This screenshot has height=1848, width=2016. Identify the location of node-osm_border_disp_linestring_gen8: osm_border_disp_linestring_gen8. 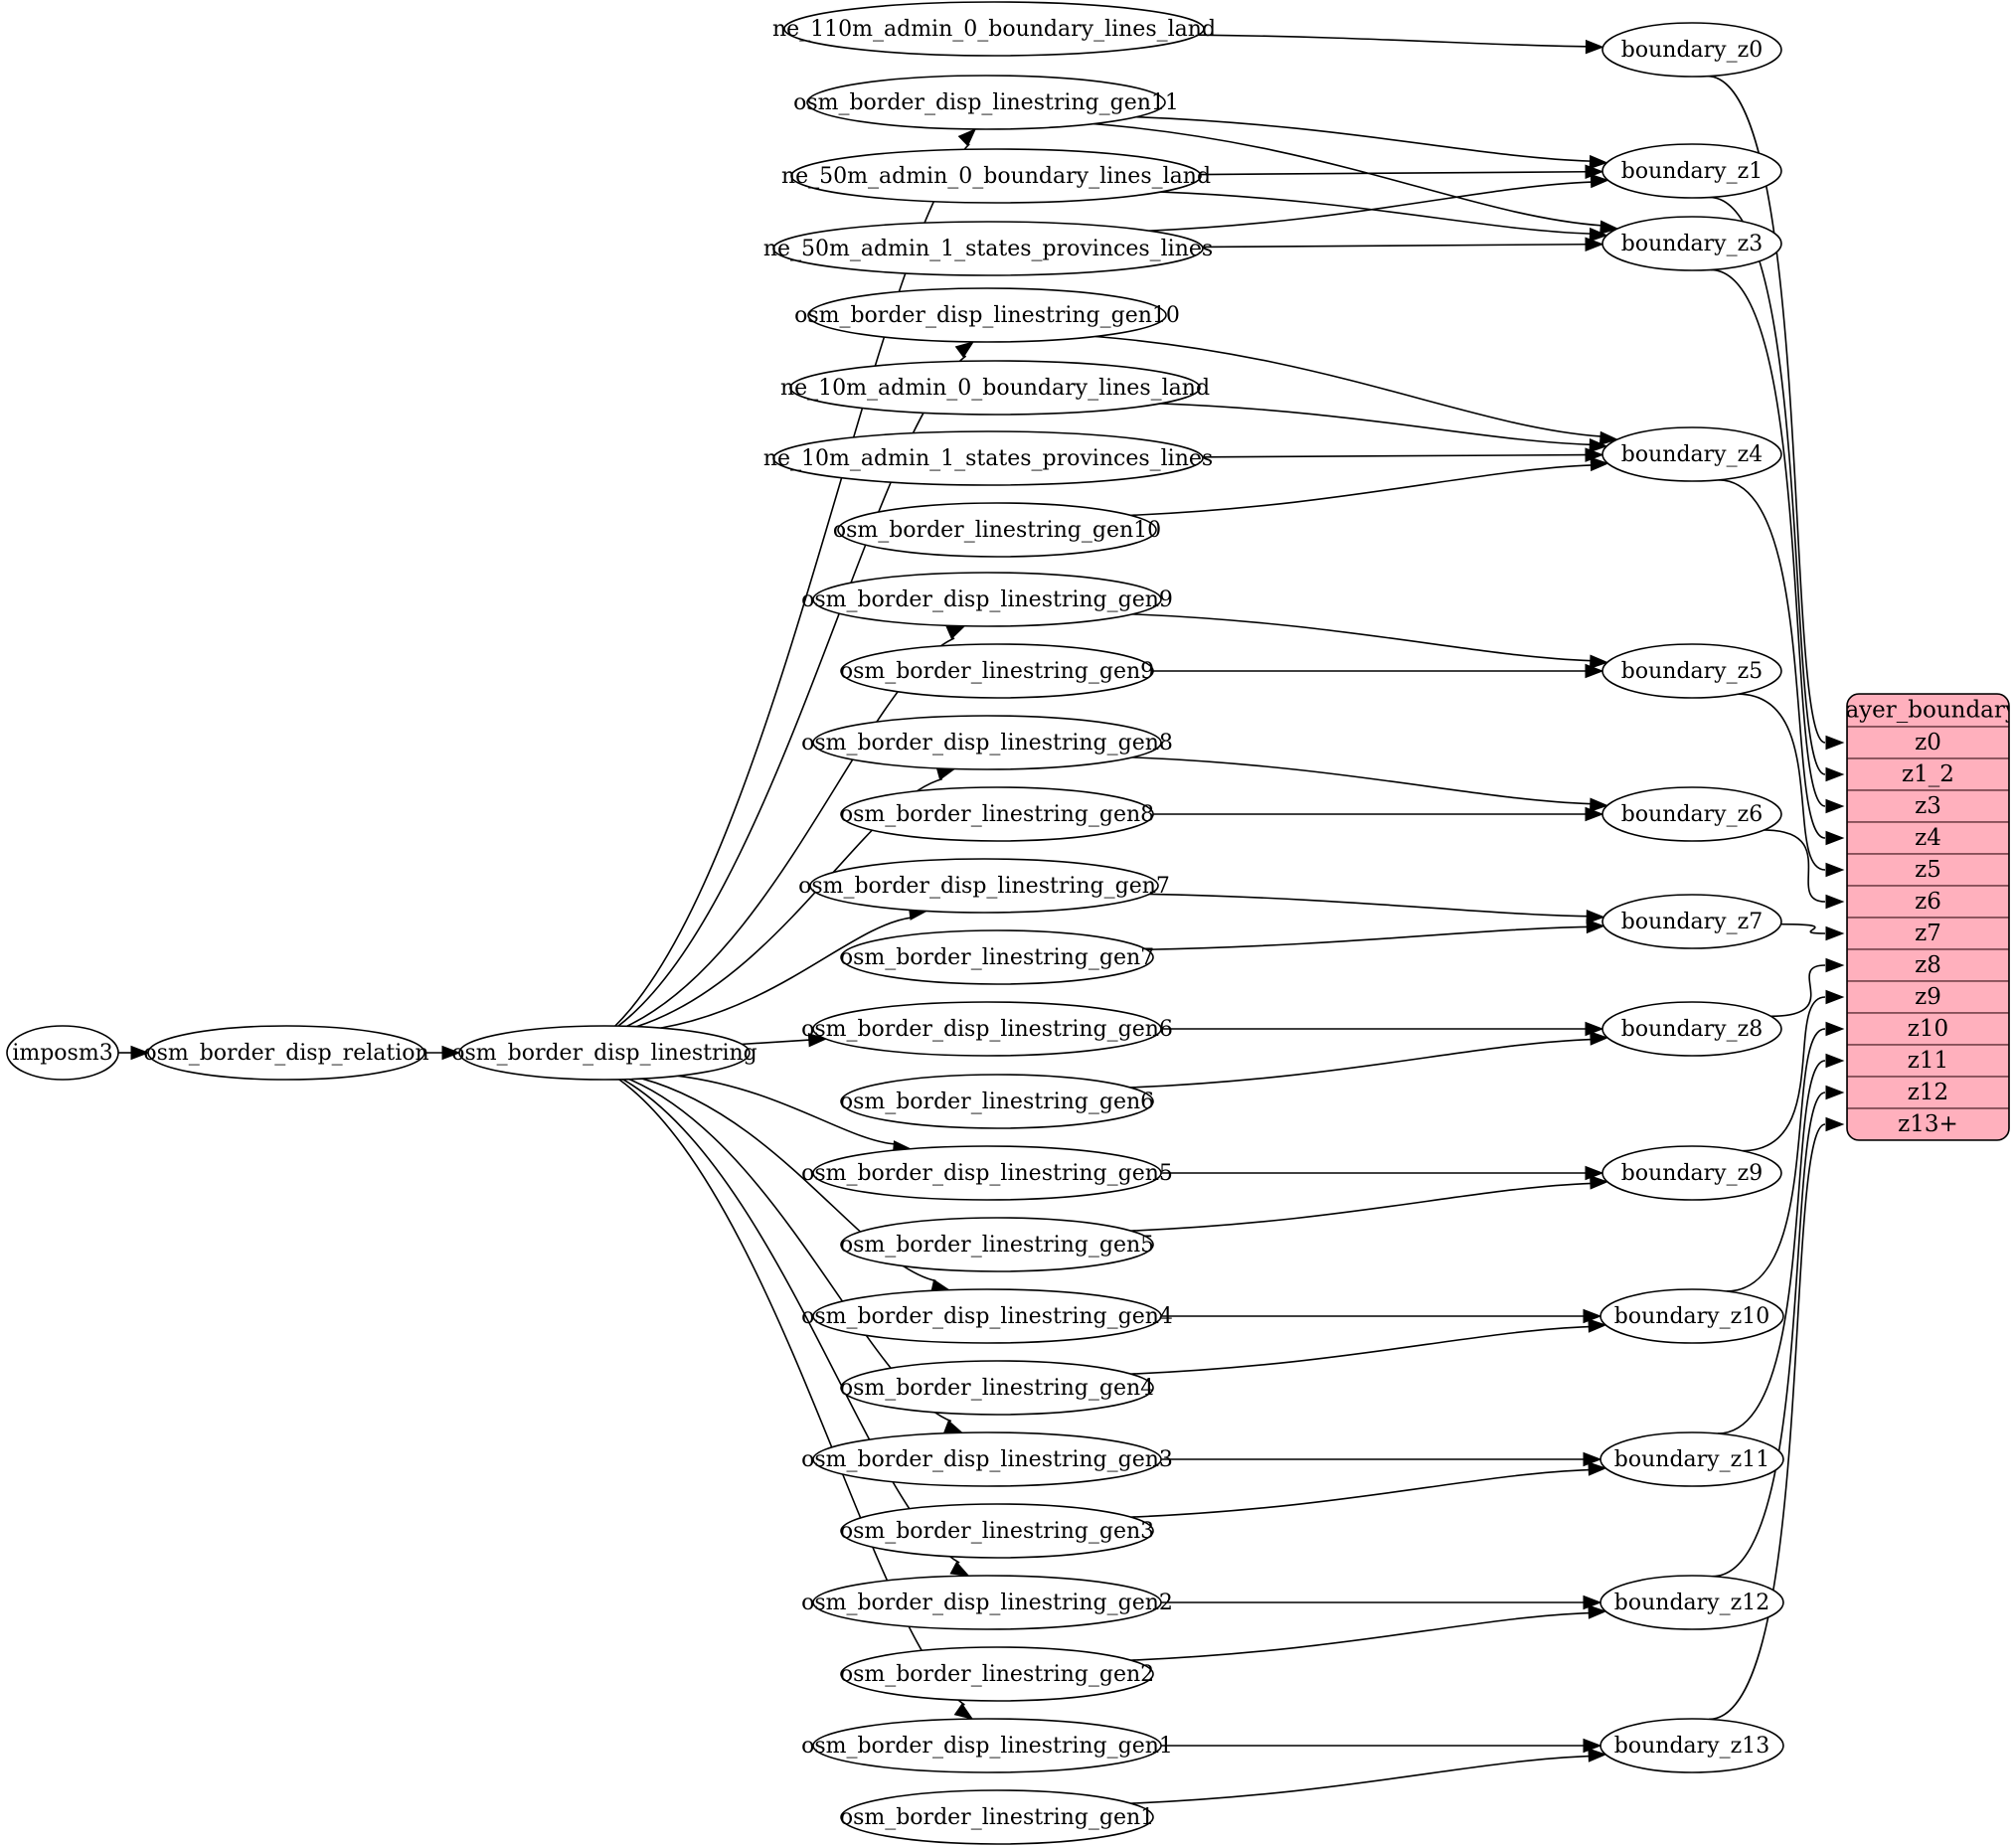
(987, 742).